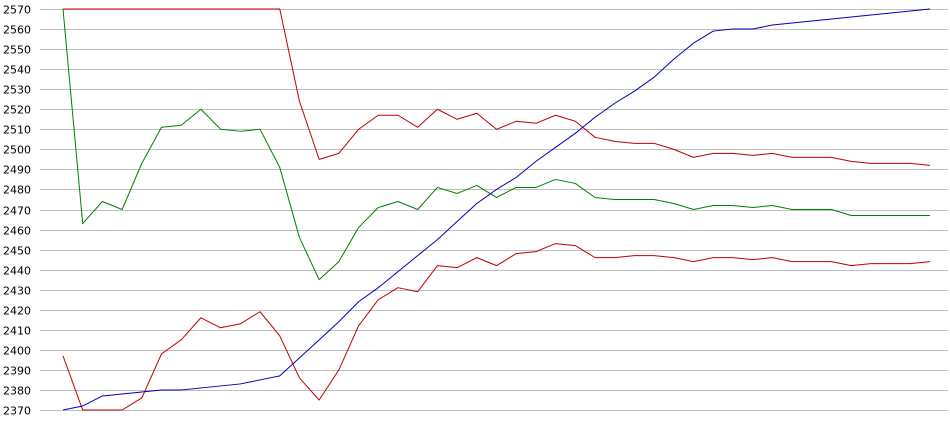 Image resolution: width=950 pixels, height=439 pixels. I want to click on y-tick-label: 2400, so click(17, 351).